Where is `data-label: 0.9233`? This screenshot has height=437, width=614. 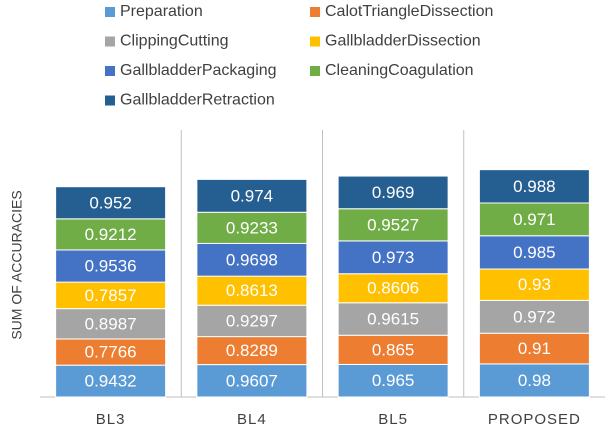
data-label: 0.9233 is located at coordinates (252, 227).